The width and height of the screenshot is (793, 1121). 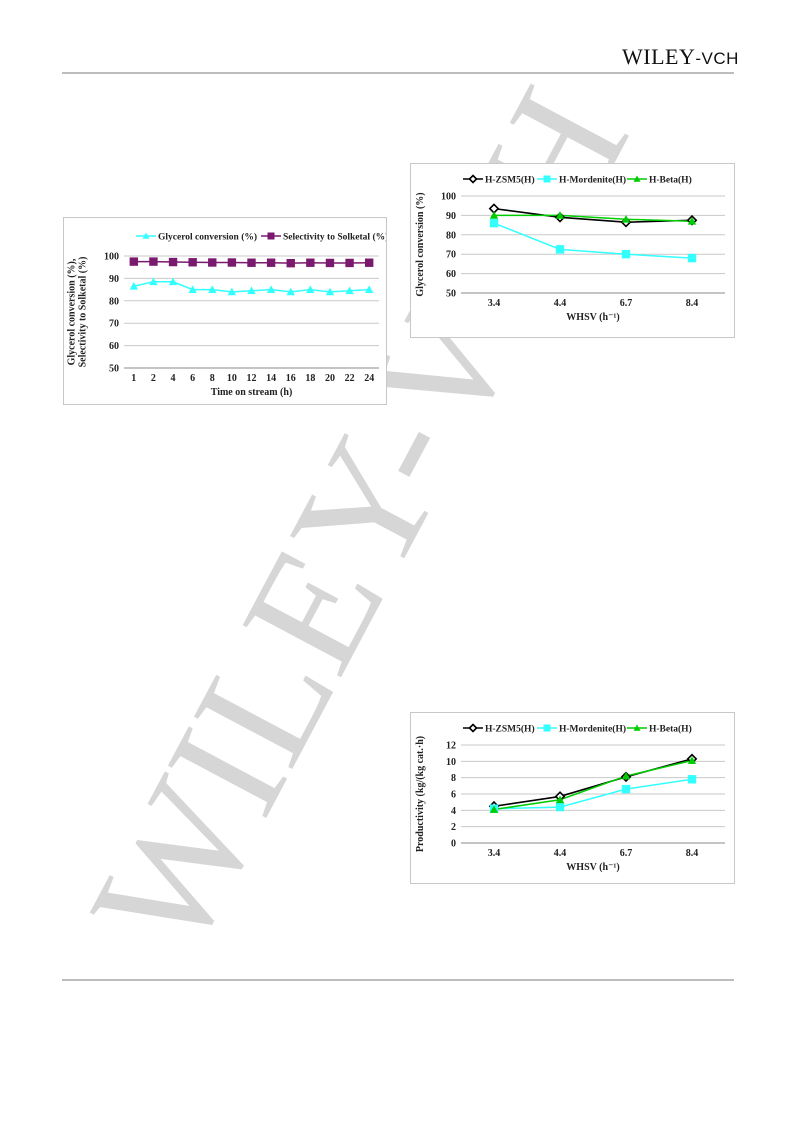 I want to click on x-tick-label: 2, so click(x=153, y=378).